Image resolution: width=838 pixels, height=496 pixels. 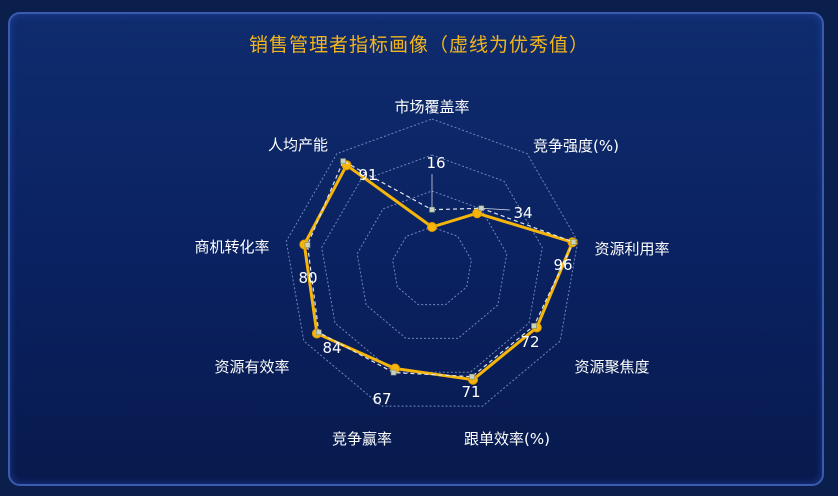 What do you see at coordinates (367, 175) in the screenshot?
I see `data-label: 91` at bounding box center [367, 175].